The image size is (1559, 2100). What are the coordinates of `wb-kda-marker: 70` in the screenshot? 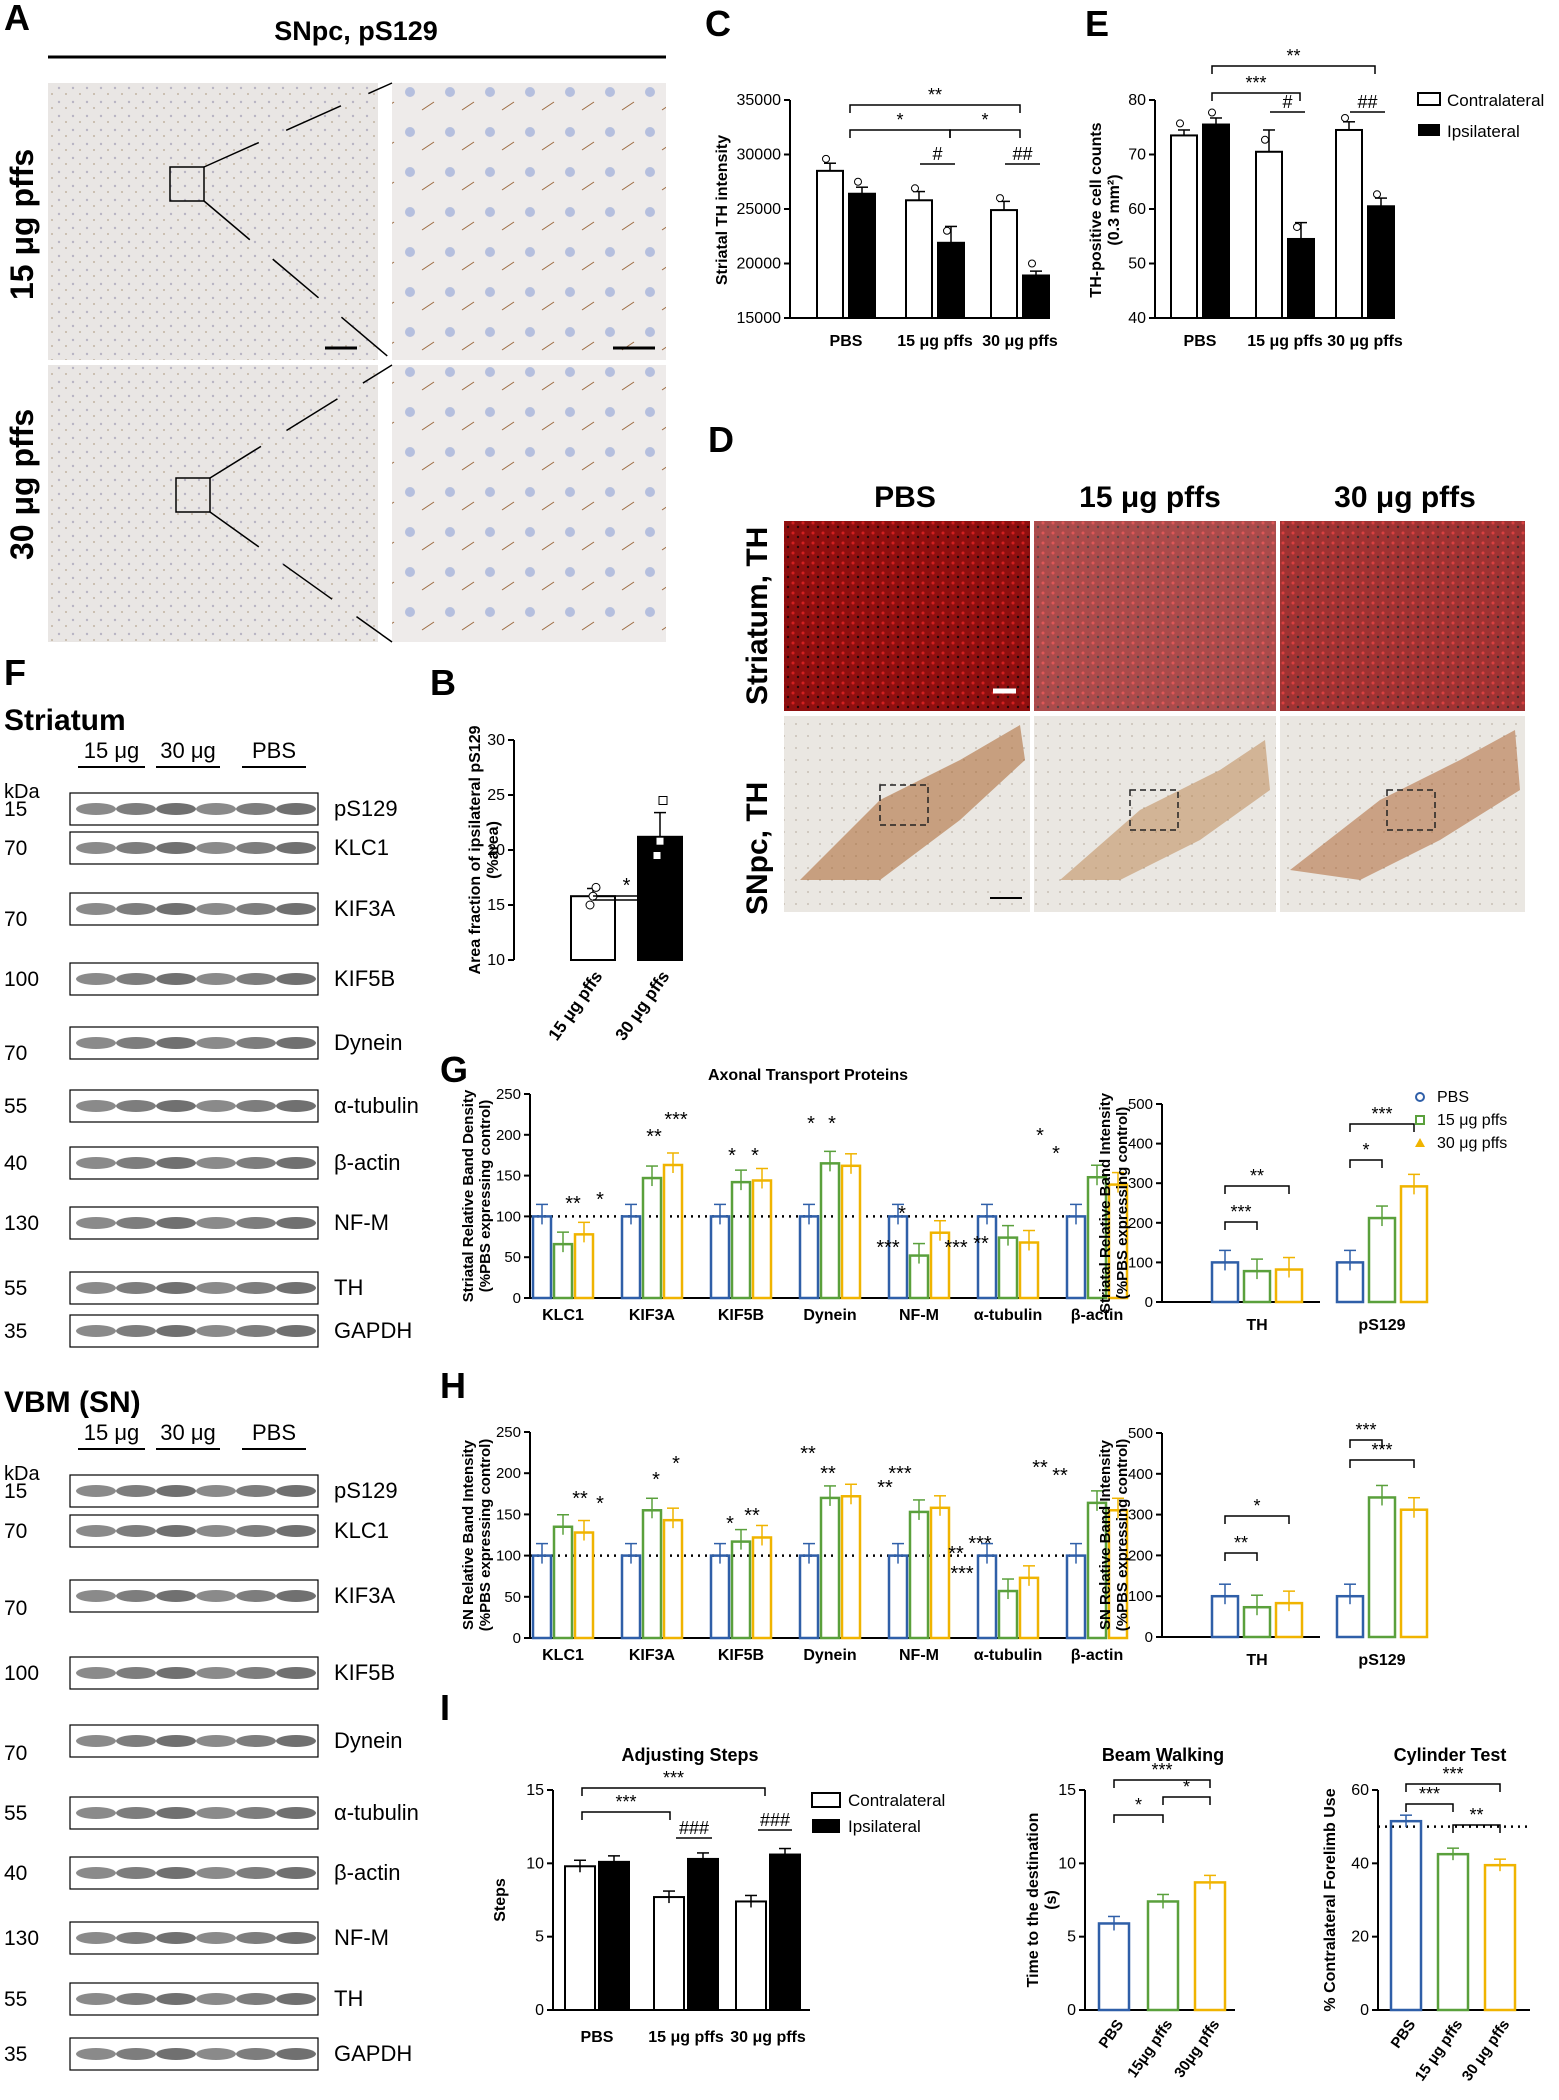 It's located at (15, 1753).